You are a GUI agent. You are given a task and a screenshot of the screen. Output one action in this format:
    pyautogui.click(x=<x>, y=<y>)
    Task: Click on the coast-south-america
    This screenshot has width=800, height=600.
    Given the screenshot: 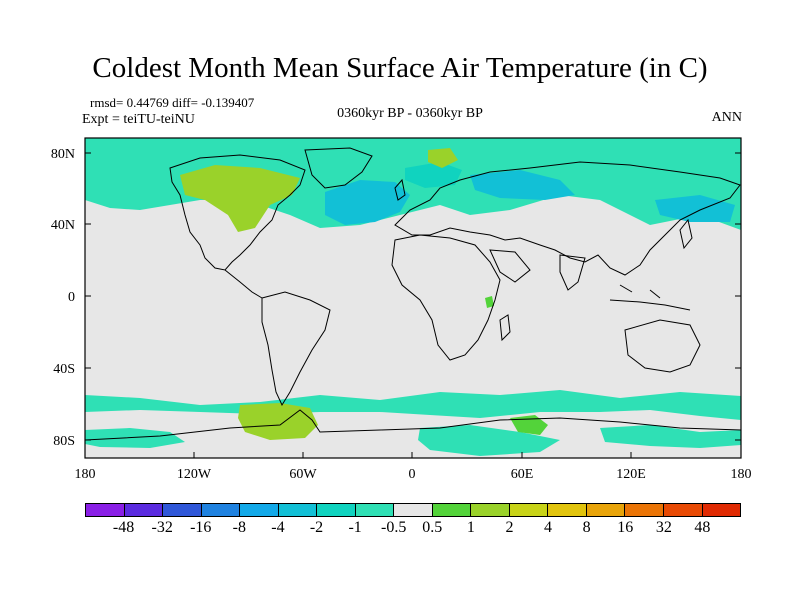 What is the action you would take?
    pyautogui.click(x=296, y=349)
    